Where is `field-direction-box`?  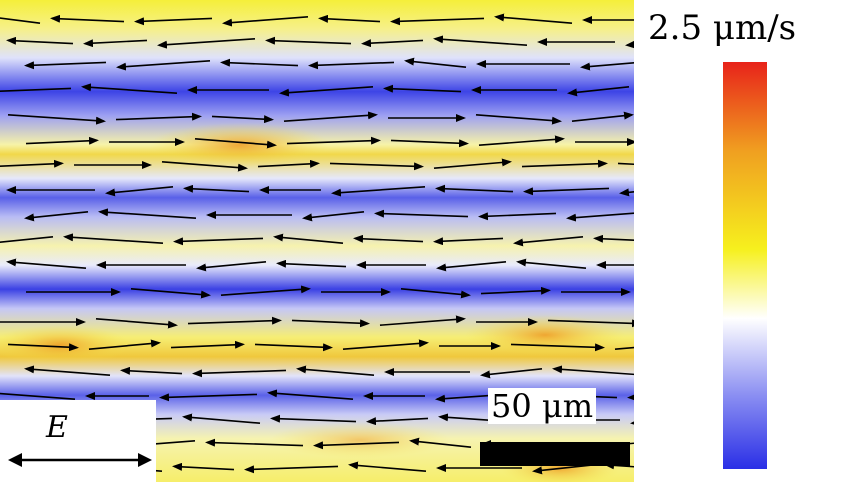
field-direction-box is located at coordinates (78, 441).